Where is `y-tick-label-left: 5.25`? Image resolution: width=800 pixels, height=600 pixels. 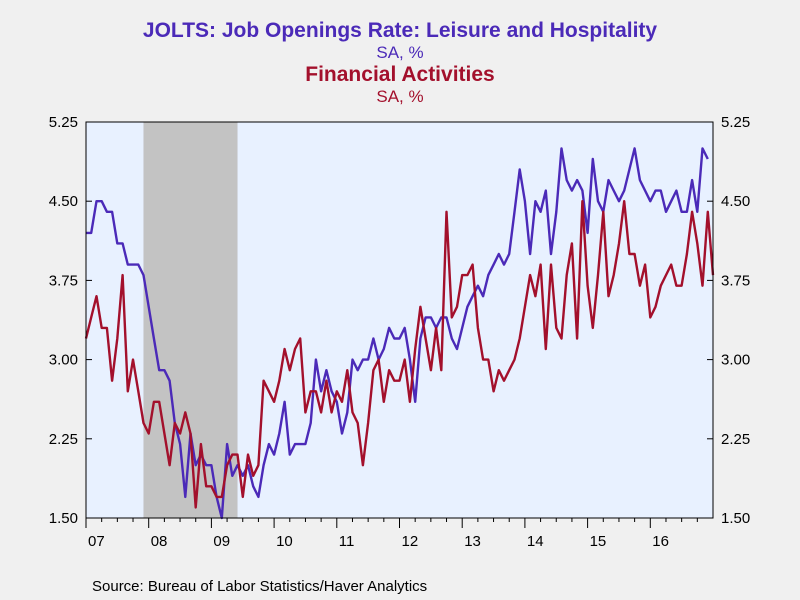 y-tick-label-left: 5.25 is located at coordinates (63, 122).